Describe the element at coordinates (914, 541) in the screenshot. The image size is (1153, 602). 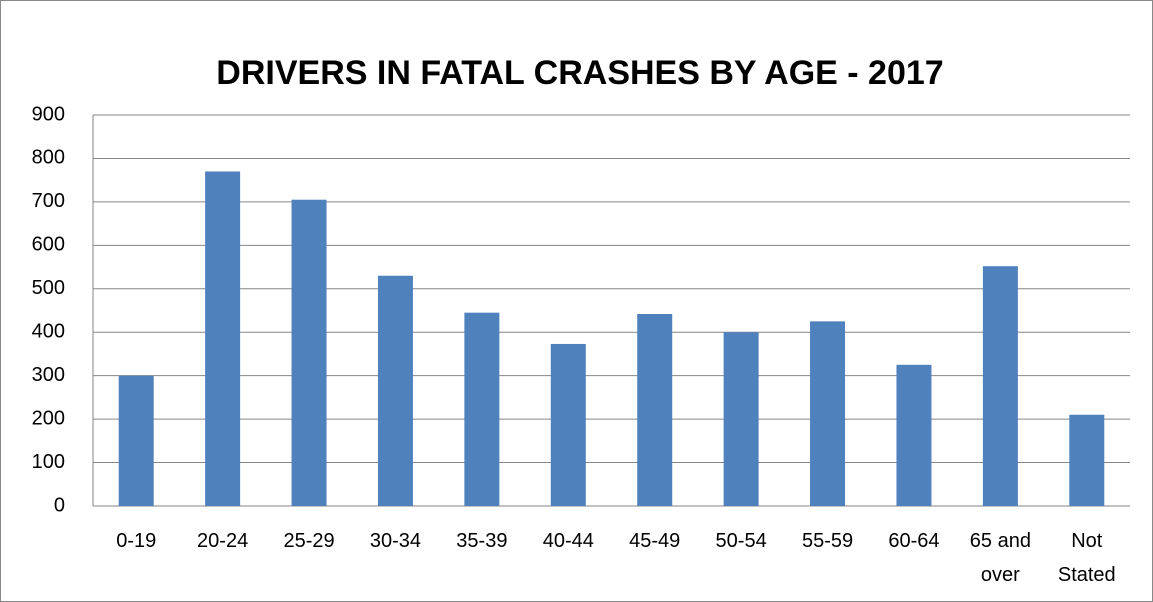
I see `x-tick-label: 60-64` at that location.